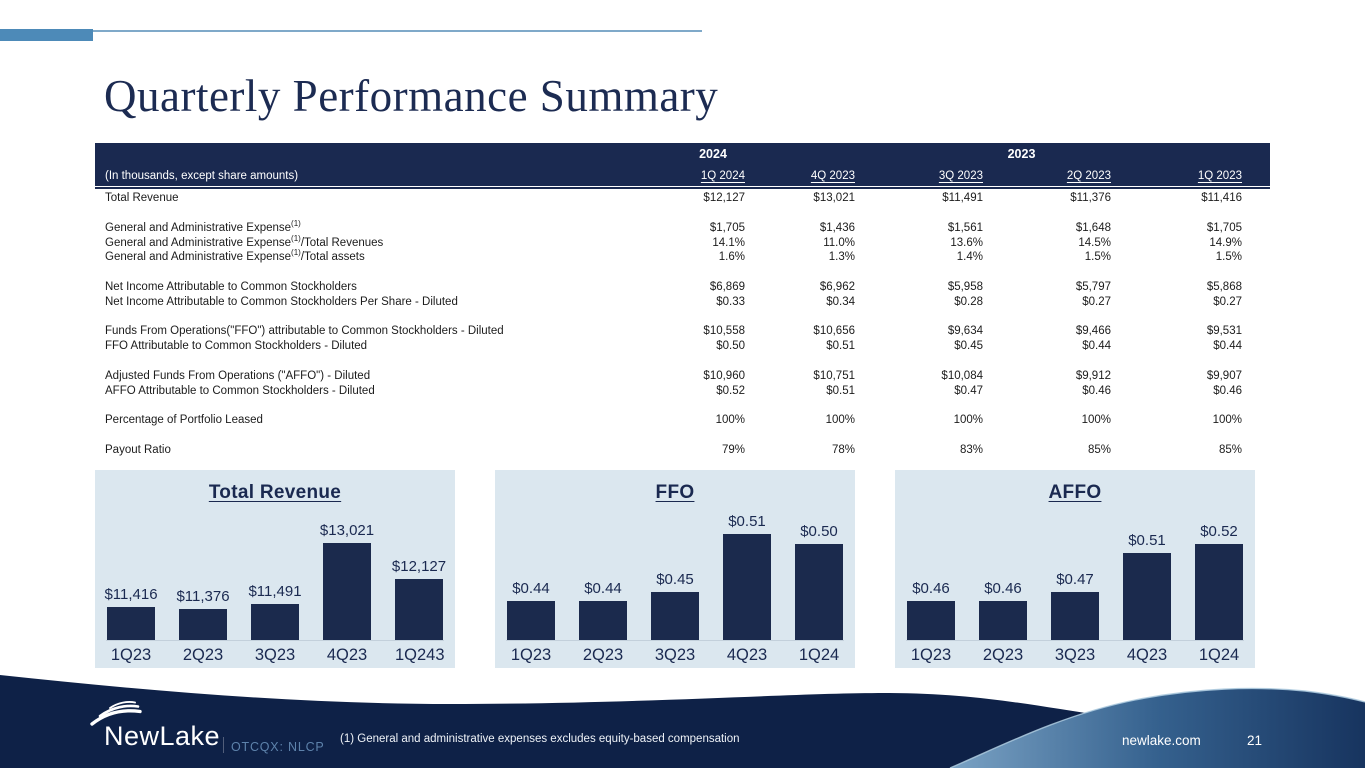 The height and width of the screenshot is (768, 1365). I want to click on bar-value-label: $11,376, so click(203, 596).